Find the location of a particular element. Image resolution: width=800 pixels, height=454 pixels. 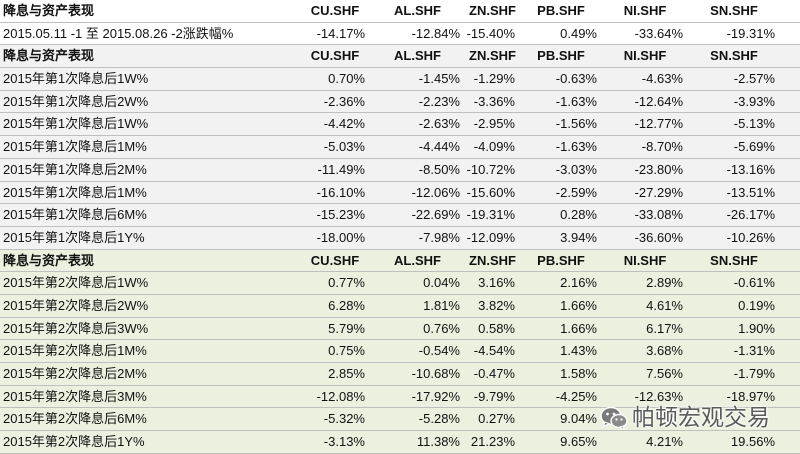

value-cell: -15.23% is located at coordinates (340, 215).